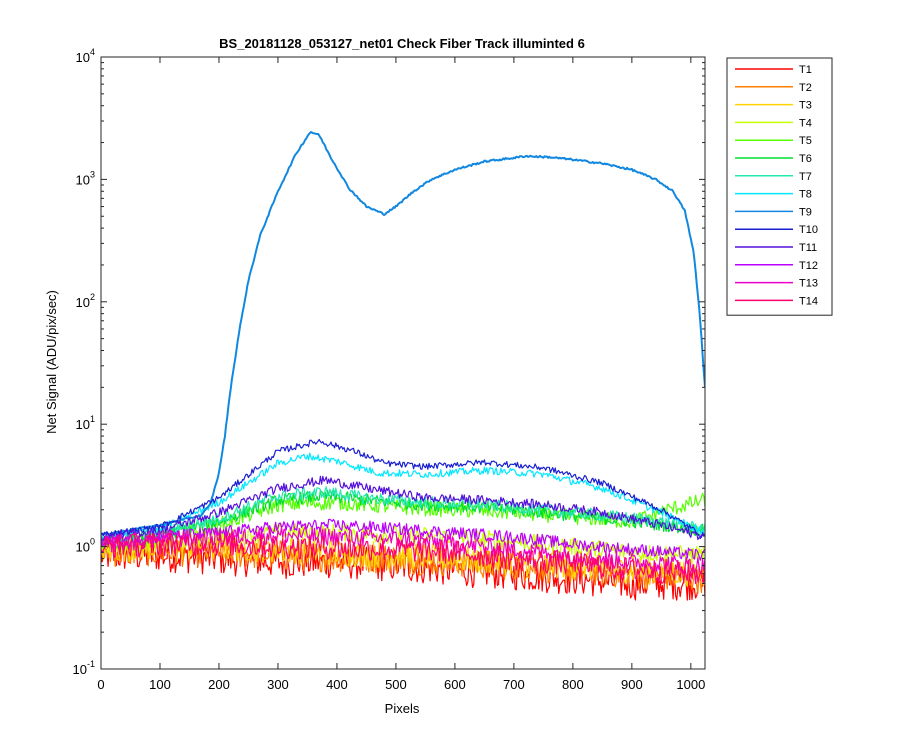 This screenshot has height=750, width=900. Describe the element at coordinates (805, 159) in the screenshot. I see `legend-label-t6: T6` at that location.